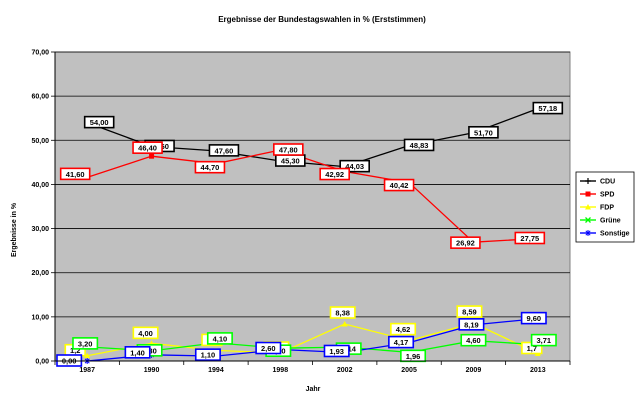  What do you see at coordinates (40, 229) in the screenshot?
I see `y-tick-label: 30,00` at bounding box center [40, 229].